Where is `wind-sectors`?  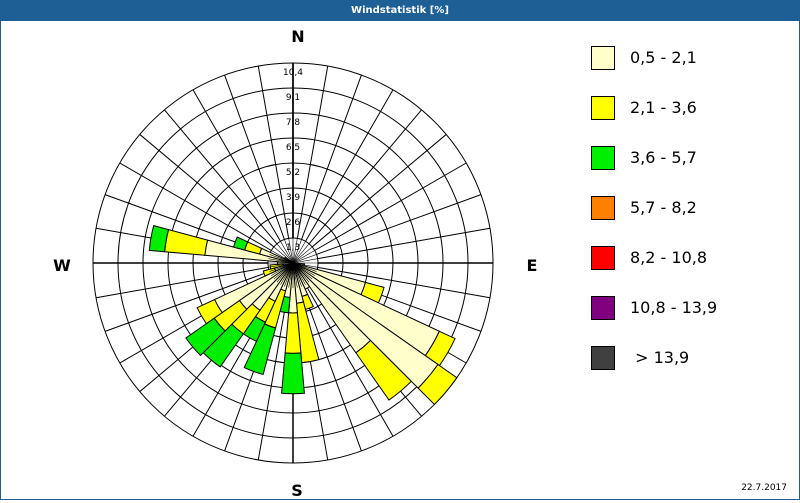
wind-sectors is located at coordinates (303, 315).